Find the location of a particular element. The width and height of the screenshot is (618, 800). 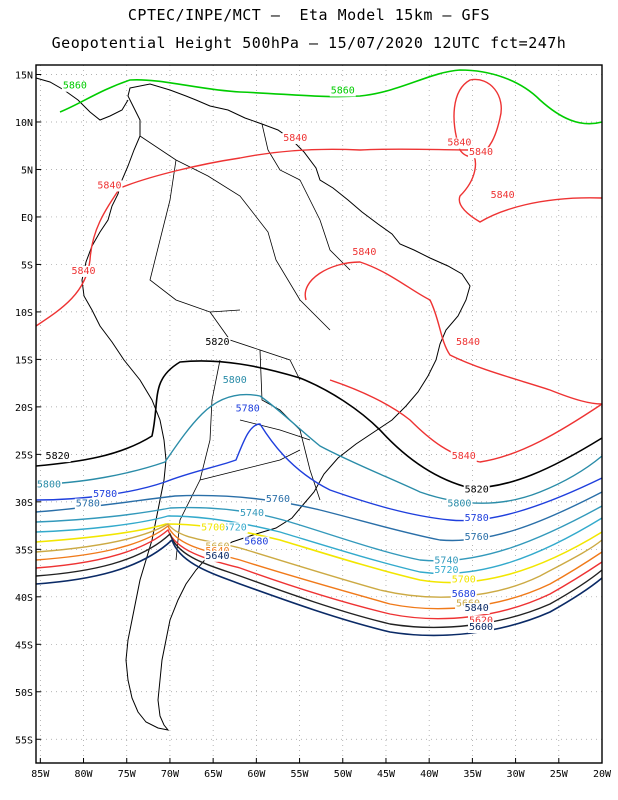

lat-tick-label: 55S is located at coordinates (24, 740).